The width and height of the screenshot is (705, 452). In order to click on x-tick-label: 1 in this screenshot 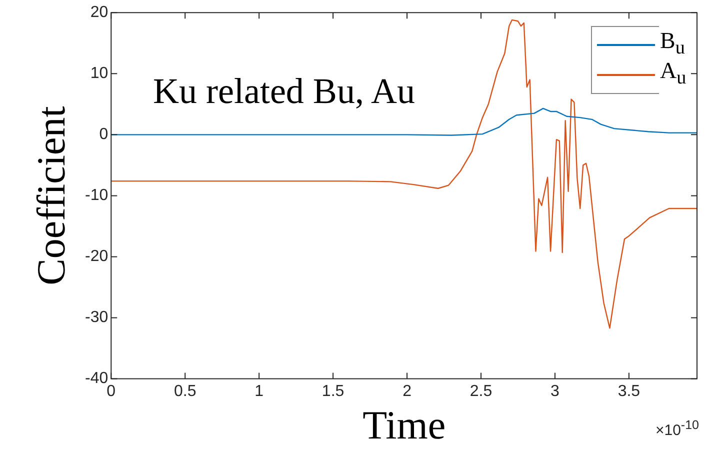, I will do `click(259, 391)`.